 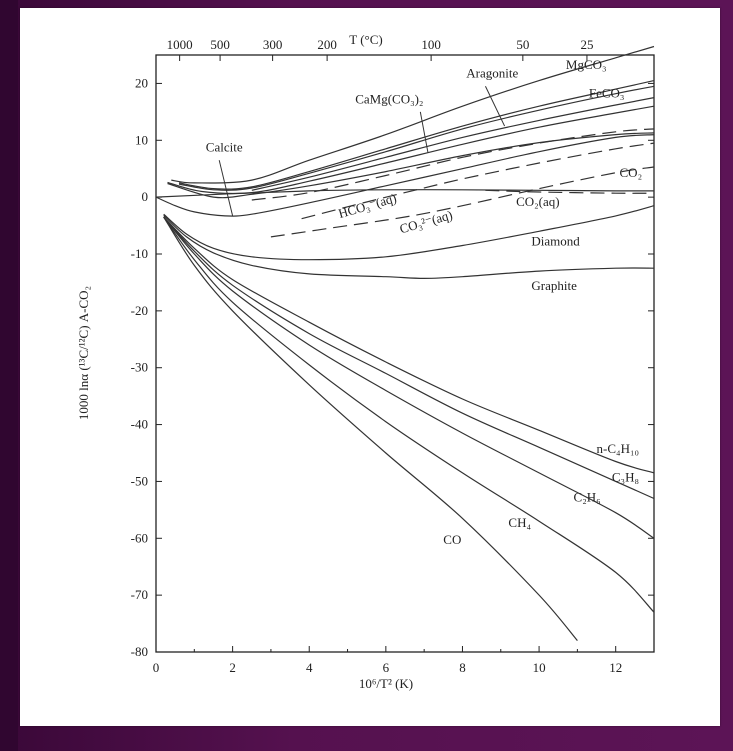 I want to click on curve-label-15: CO, so click(x=452, y=539).